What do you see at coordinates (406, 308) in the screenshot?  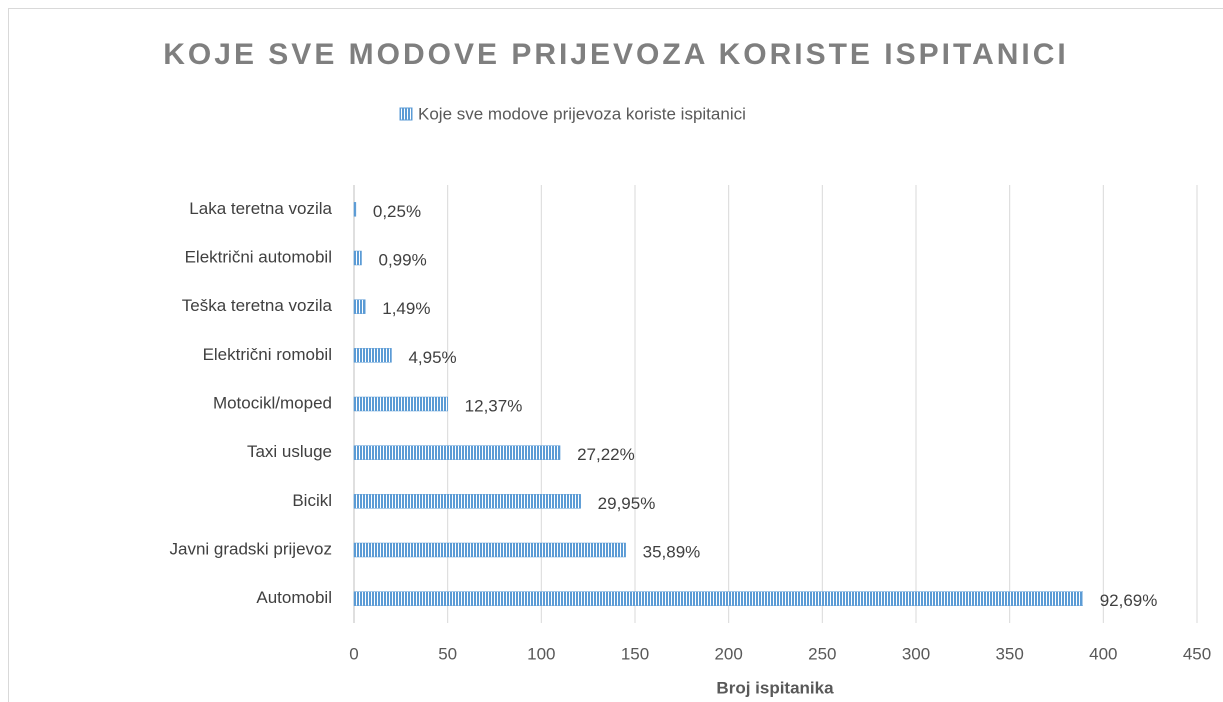 I see `data-label: 1,49%` at bounding box center [406, 308].